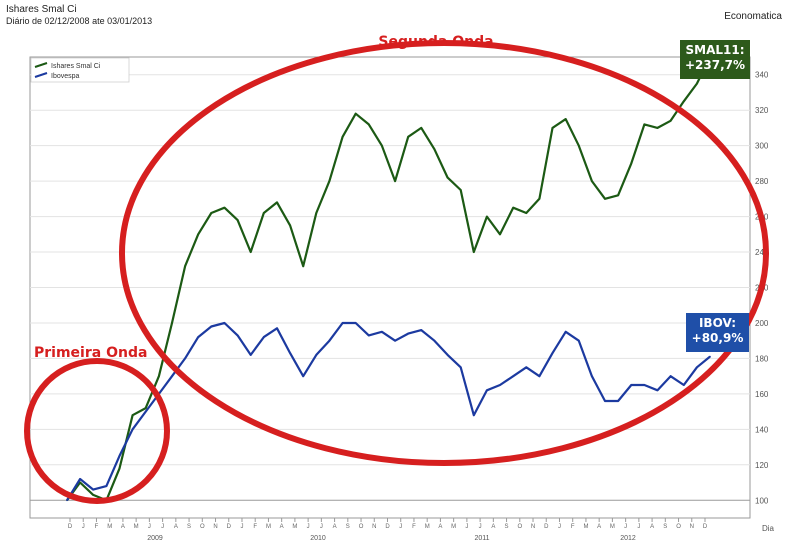 The height and width of the screenshot is (546, 800). Describe the element at coordinates (762, 394) in the screenshot. I see `y-tick-label: 160` at that location.